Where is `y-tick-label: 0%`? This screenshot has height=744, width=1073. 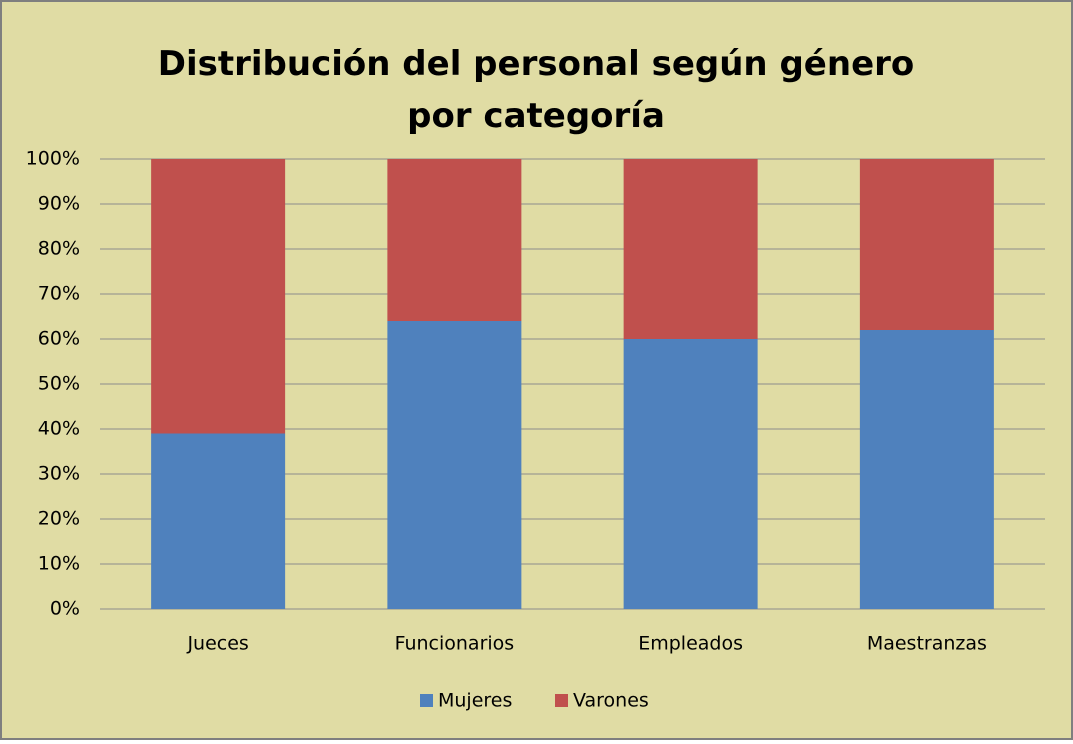
y-tick-label: 0% is located at coordinates (65, 609).